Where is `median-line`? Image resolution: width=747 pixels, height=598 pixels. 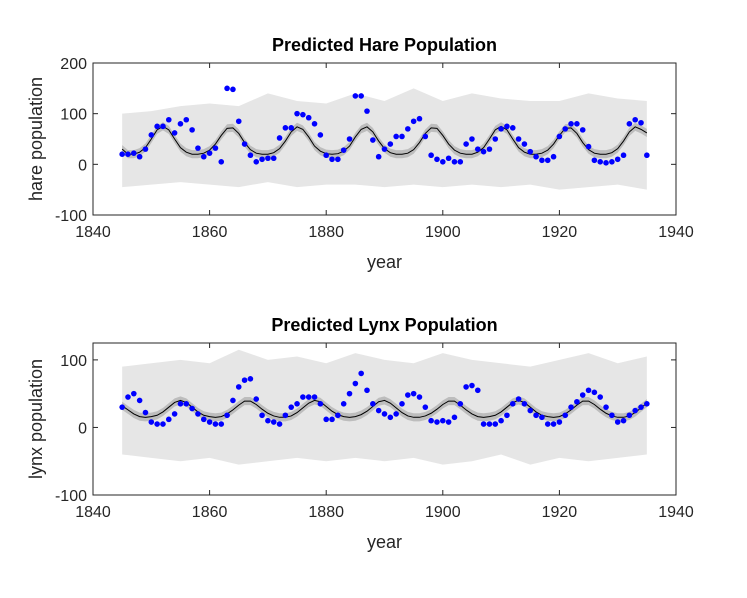
median-line is located at coordinates (384, 408).